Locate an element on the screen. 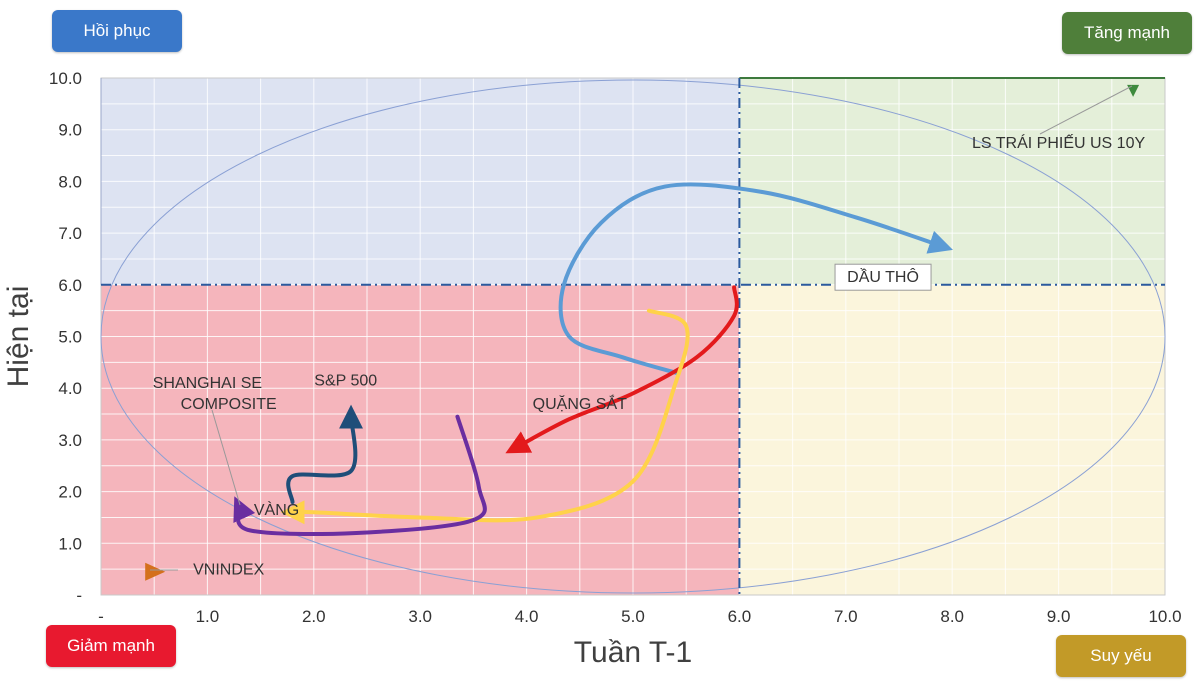 This screenshot has width=1200, height=690. annotation-box is located at coordinates (883, 277).